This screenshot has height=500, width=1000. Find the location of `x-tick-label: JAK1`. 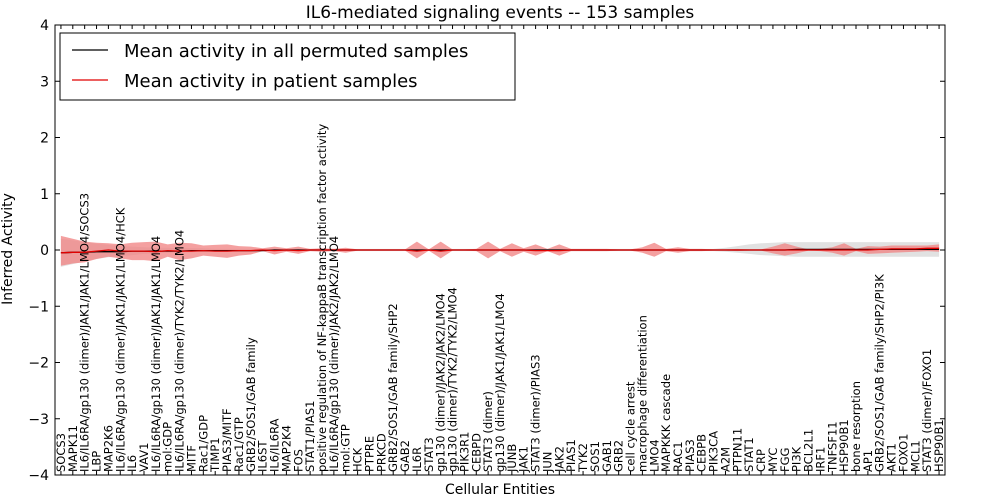

x-tick-label: JAK1 is located at coordinates (524, 459).